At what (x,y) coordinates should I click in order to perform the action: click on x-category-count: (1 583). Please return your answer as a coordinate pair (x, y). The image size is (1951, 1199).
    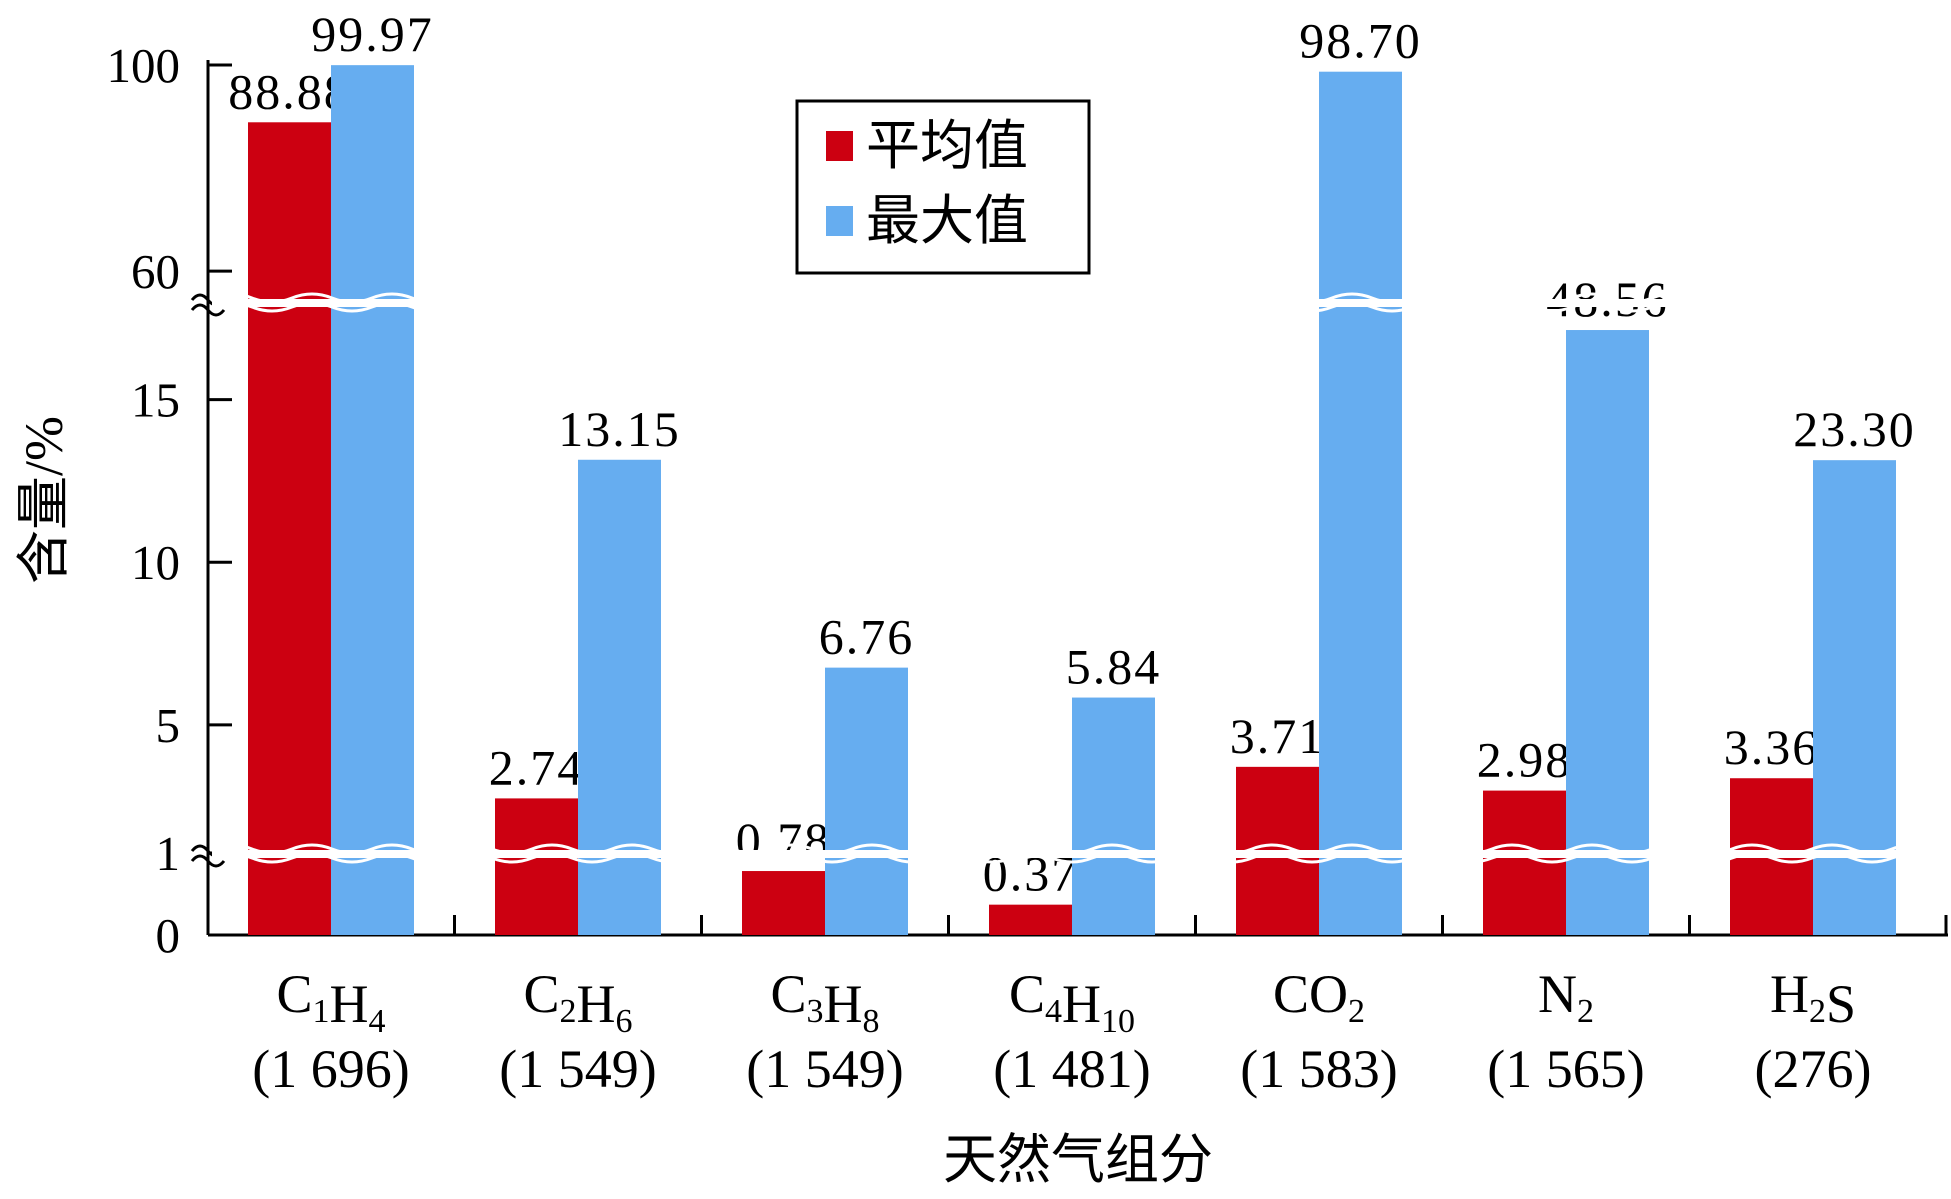
    Looking at the image, I should click on (1318, 1069).